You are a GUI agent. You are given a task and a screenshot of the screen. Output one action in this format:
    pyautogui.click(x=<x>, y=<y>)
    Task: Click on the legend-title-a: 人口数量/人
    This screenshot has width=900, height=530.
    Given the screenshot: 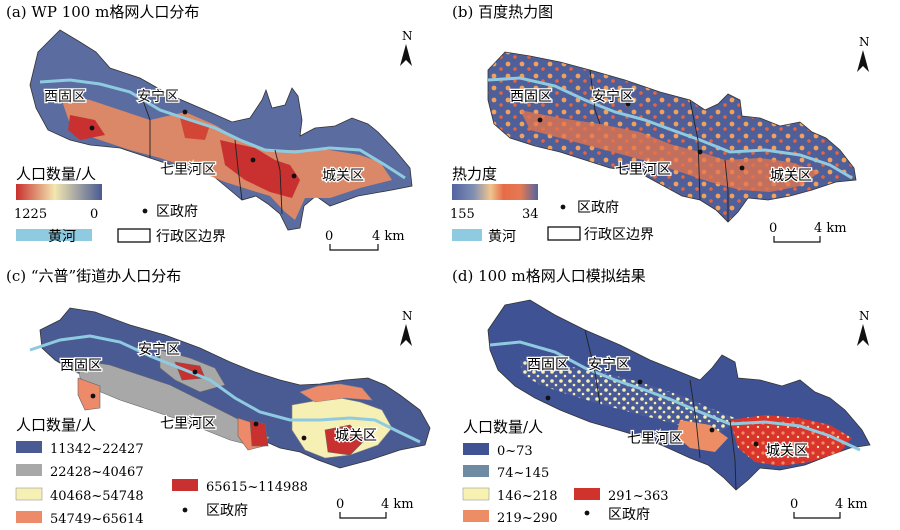 What is the action you would take?
    pyautogui.click(x=56, y=174)
    